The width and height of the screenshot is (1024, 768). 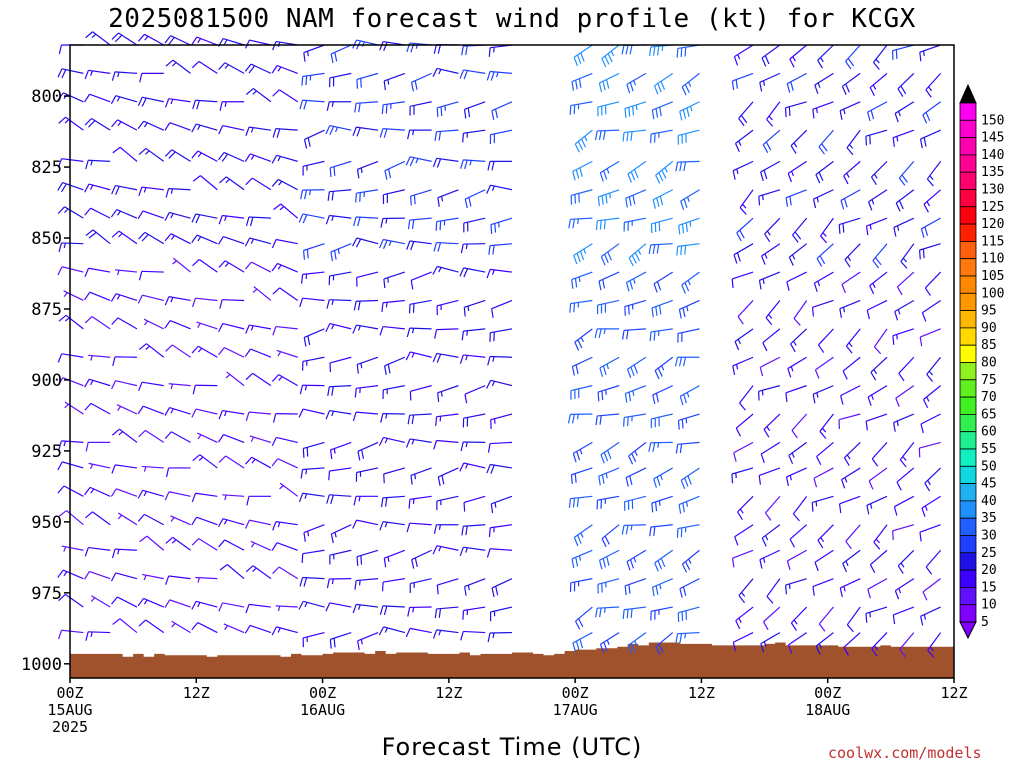 What do you see at coordinates (992, 120) in the screenshot?
I see `colorbar-label: 150` at bounding box center [992, 120].